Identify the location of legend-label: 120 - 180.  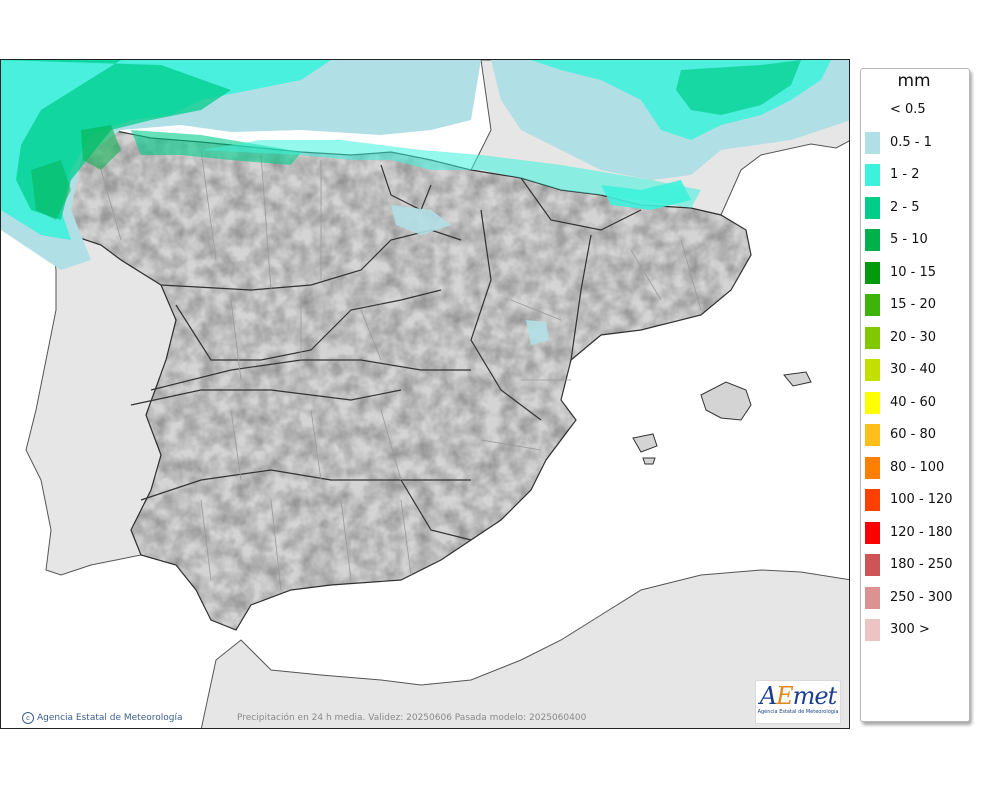
(921, 532).